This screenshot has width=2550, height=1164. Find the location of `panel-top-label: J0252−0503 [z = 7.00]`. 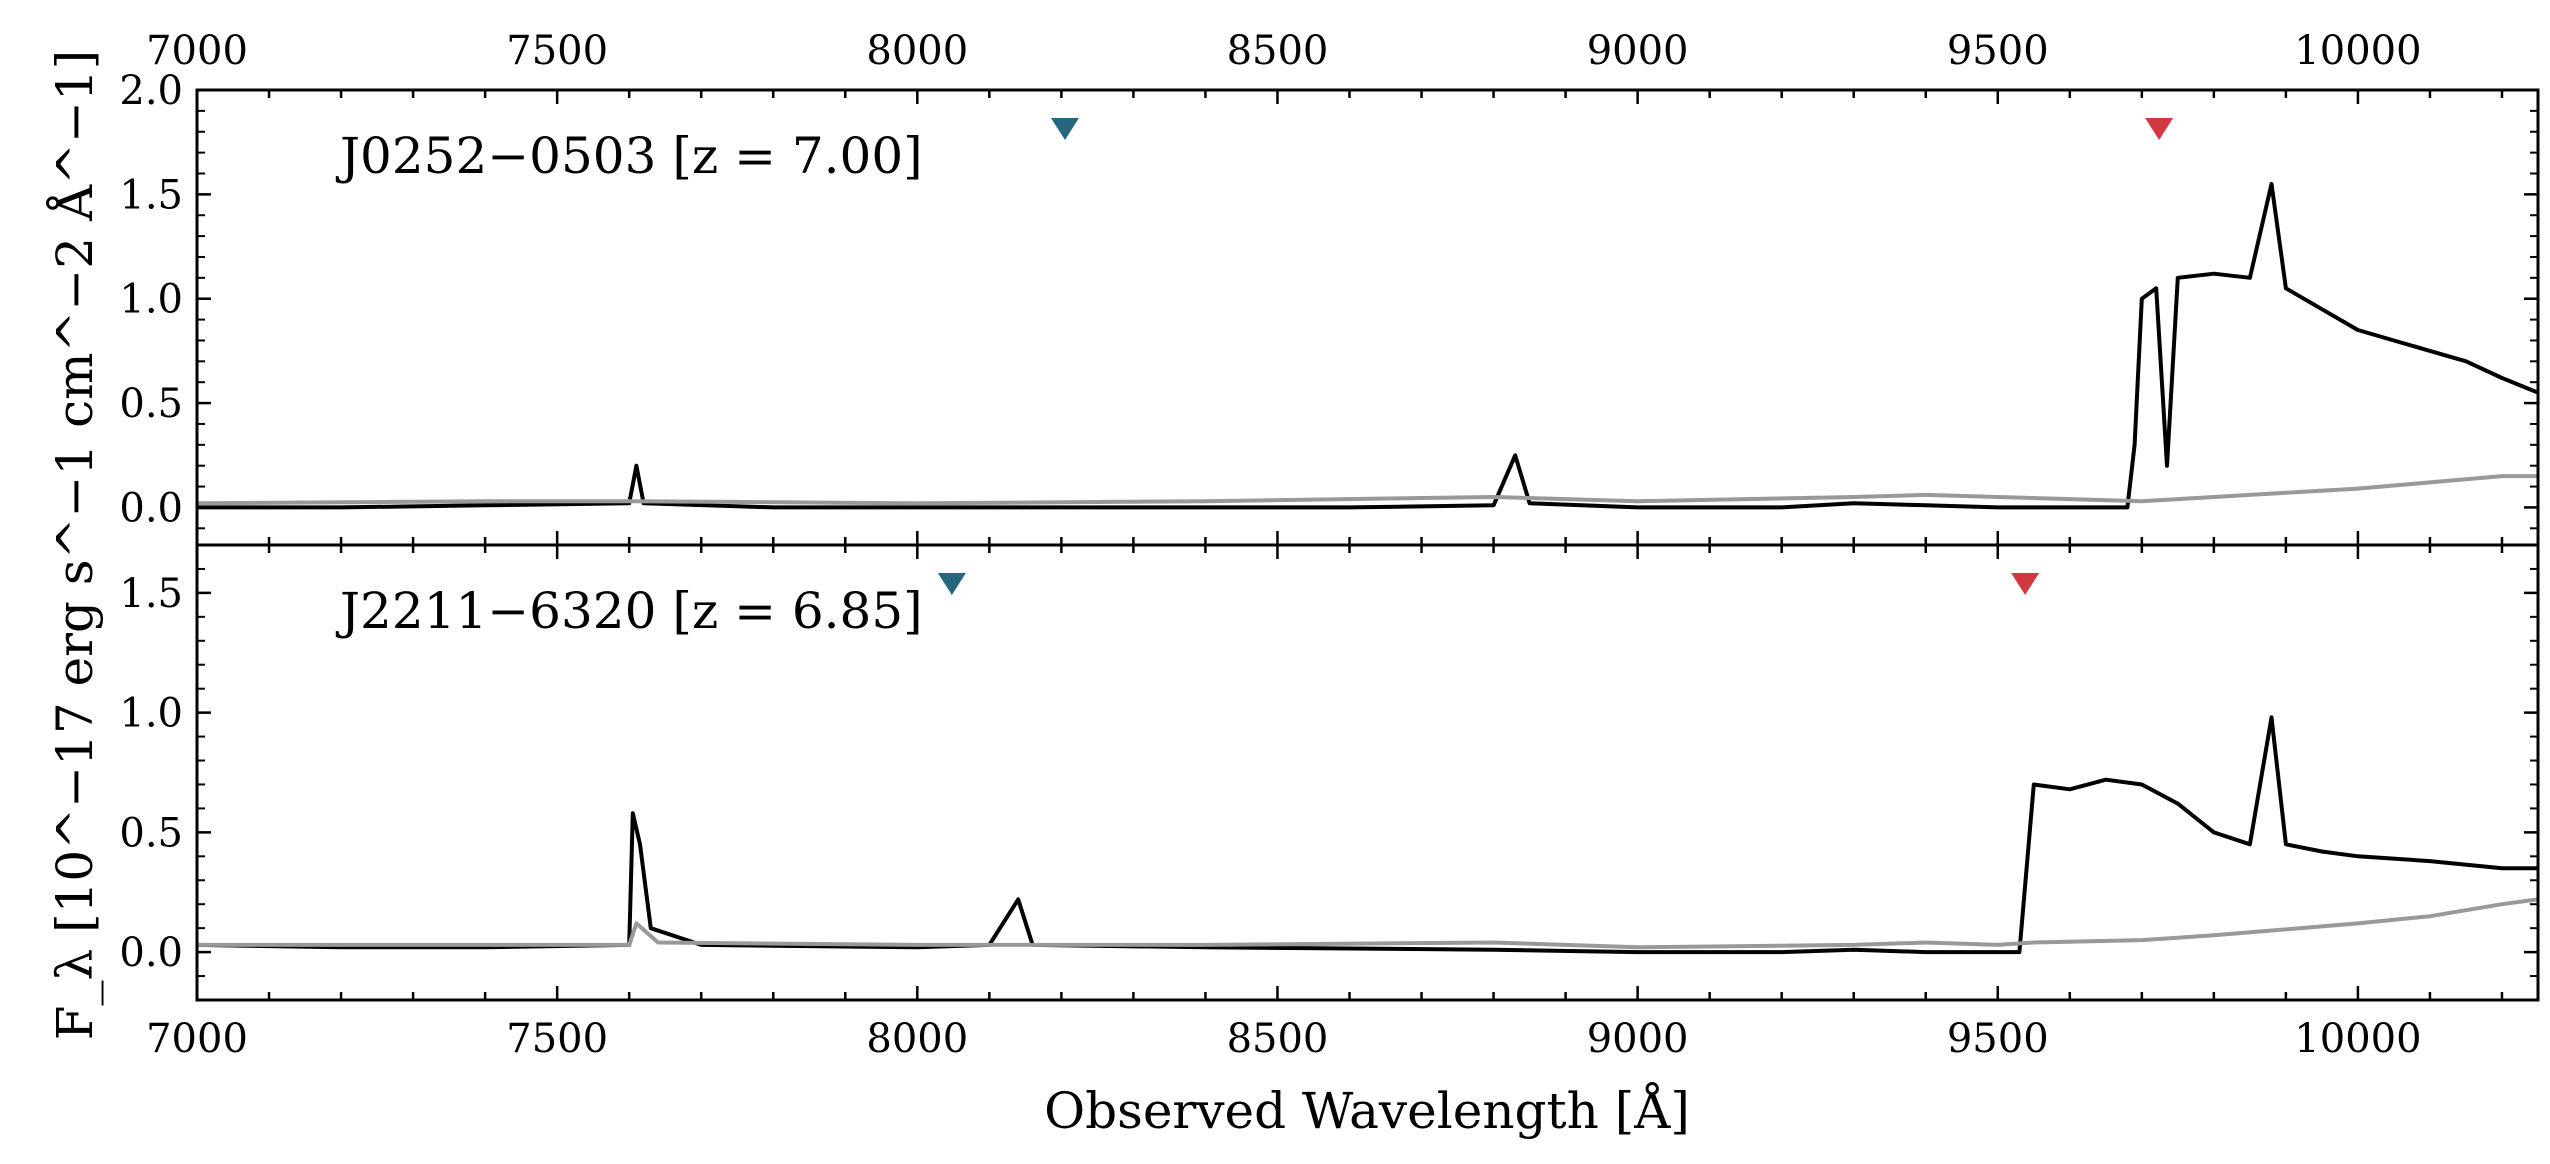

panel-top-label: J0252−0503 [z = 7.00] is located at coordinates (629, 156).